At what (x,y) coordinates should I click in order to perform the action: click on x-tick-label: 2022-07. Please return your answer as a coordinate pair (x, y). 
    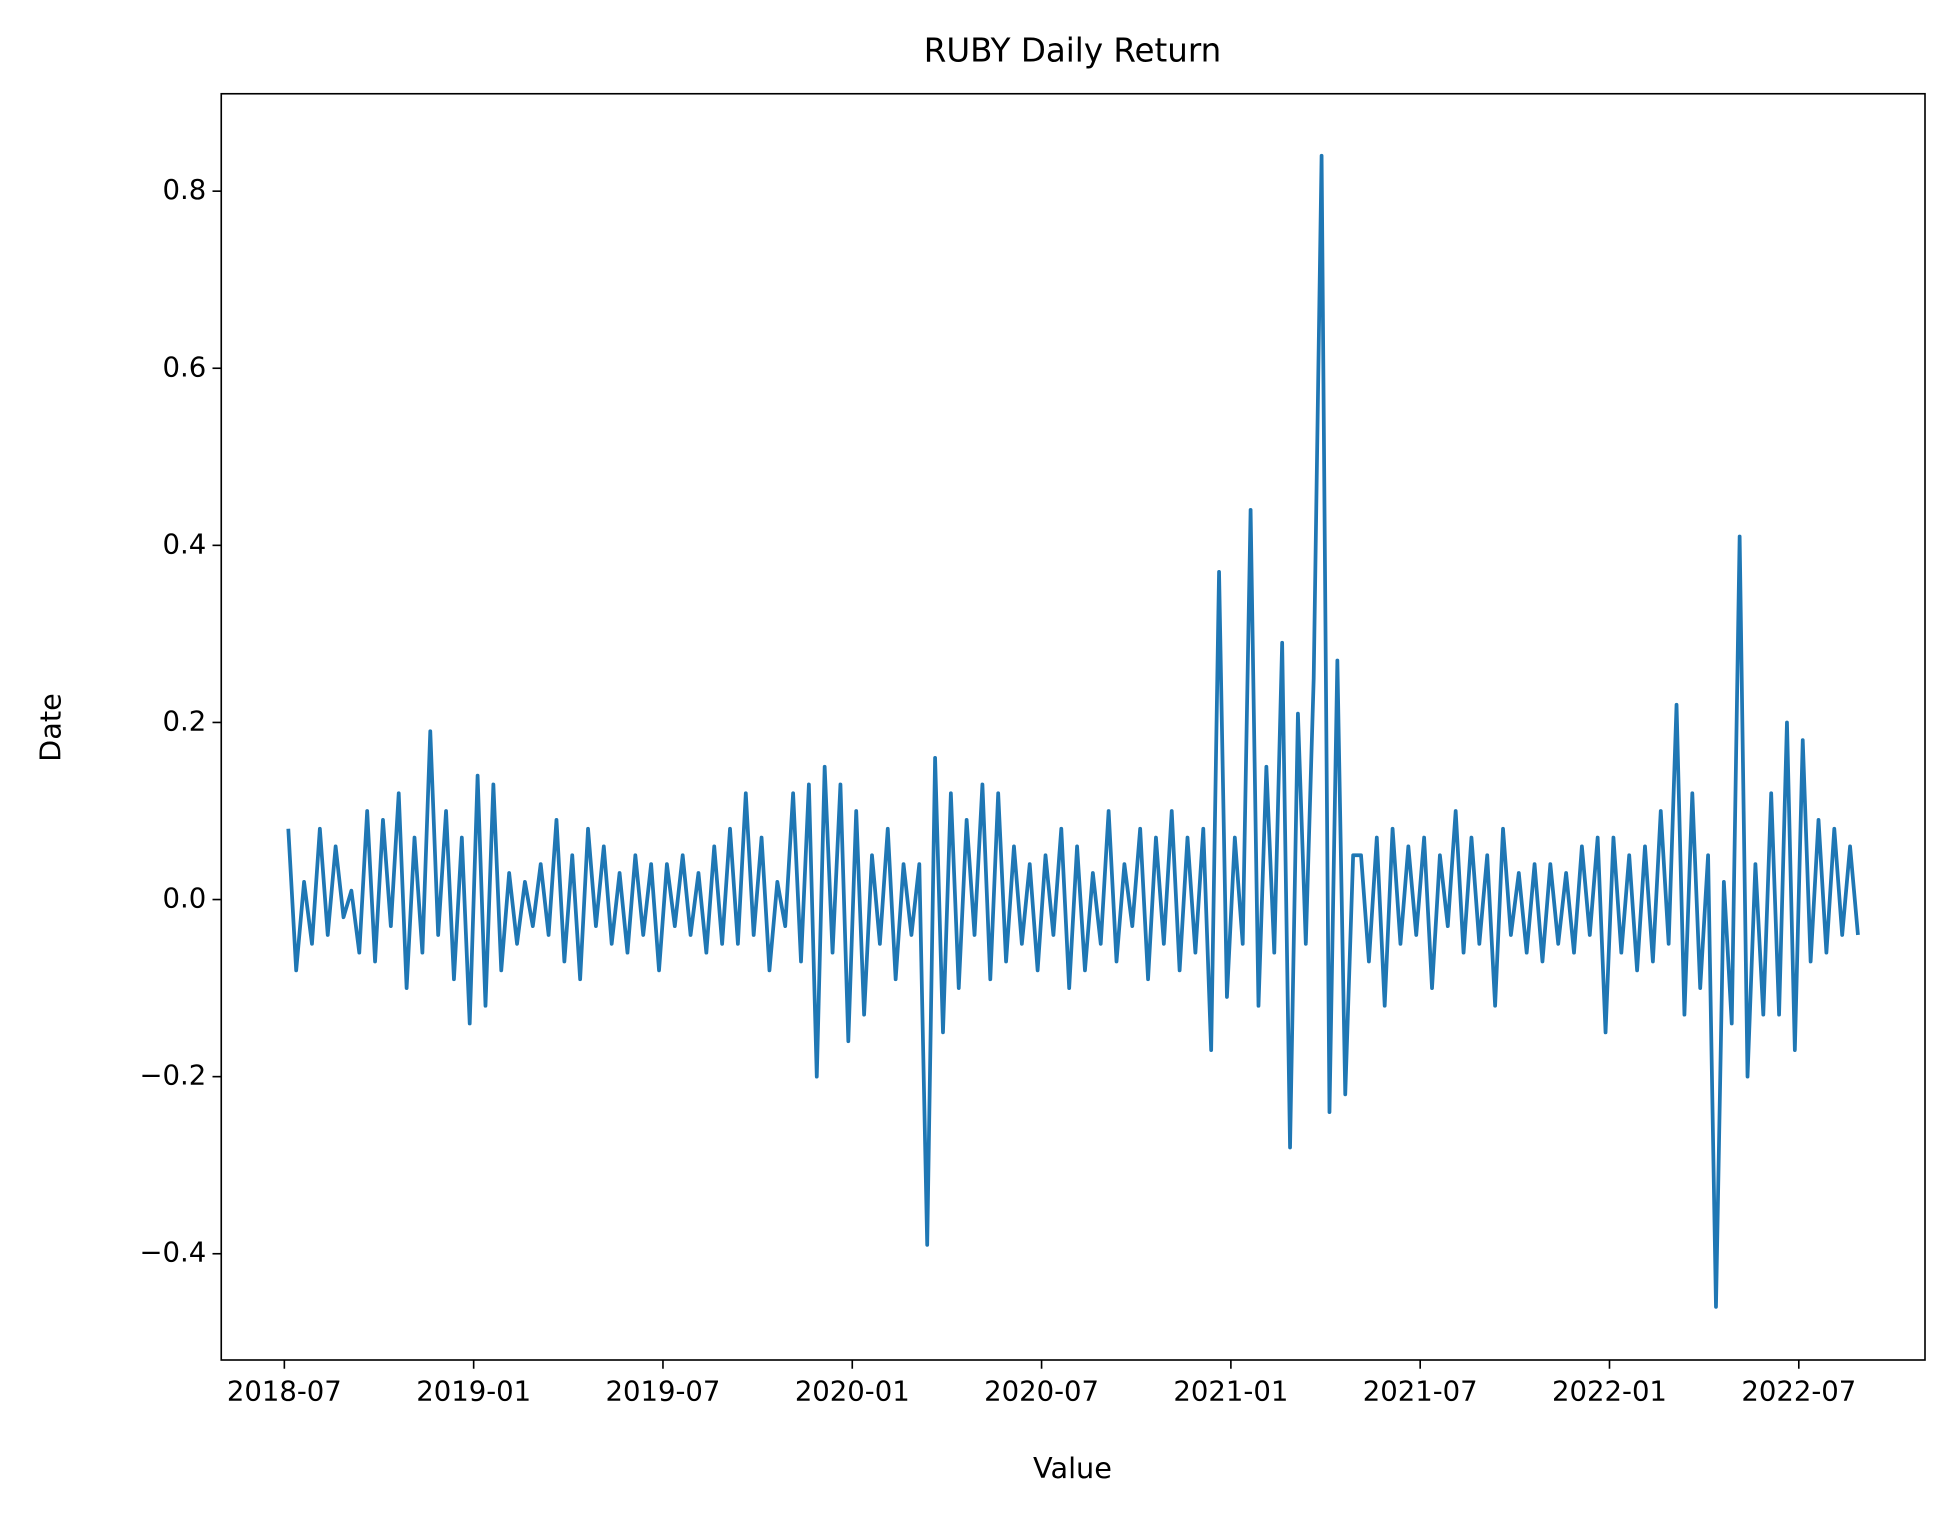
    Looking at the image, I should click on (1798, 1392).